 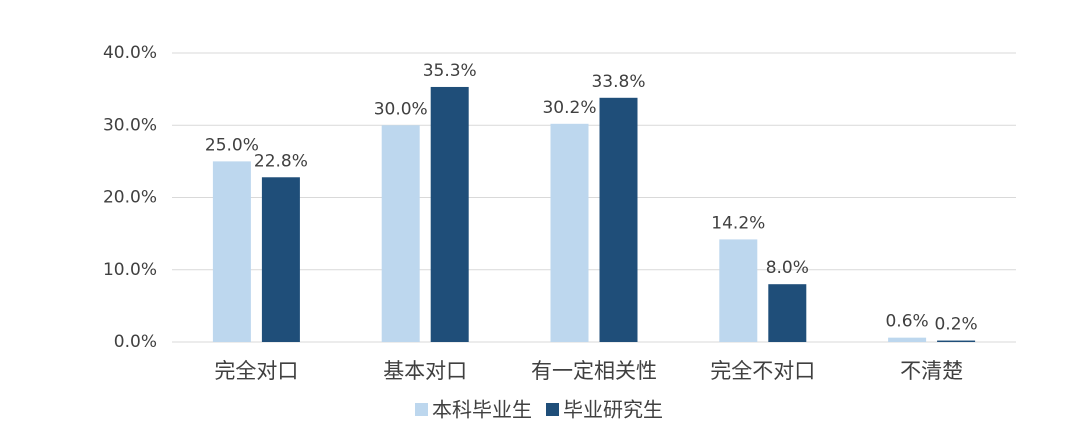 I want to click on legend-label: 毕业研究生, so click(x=613, y=410).